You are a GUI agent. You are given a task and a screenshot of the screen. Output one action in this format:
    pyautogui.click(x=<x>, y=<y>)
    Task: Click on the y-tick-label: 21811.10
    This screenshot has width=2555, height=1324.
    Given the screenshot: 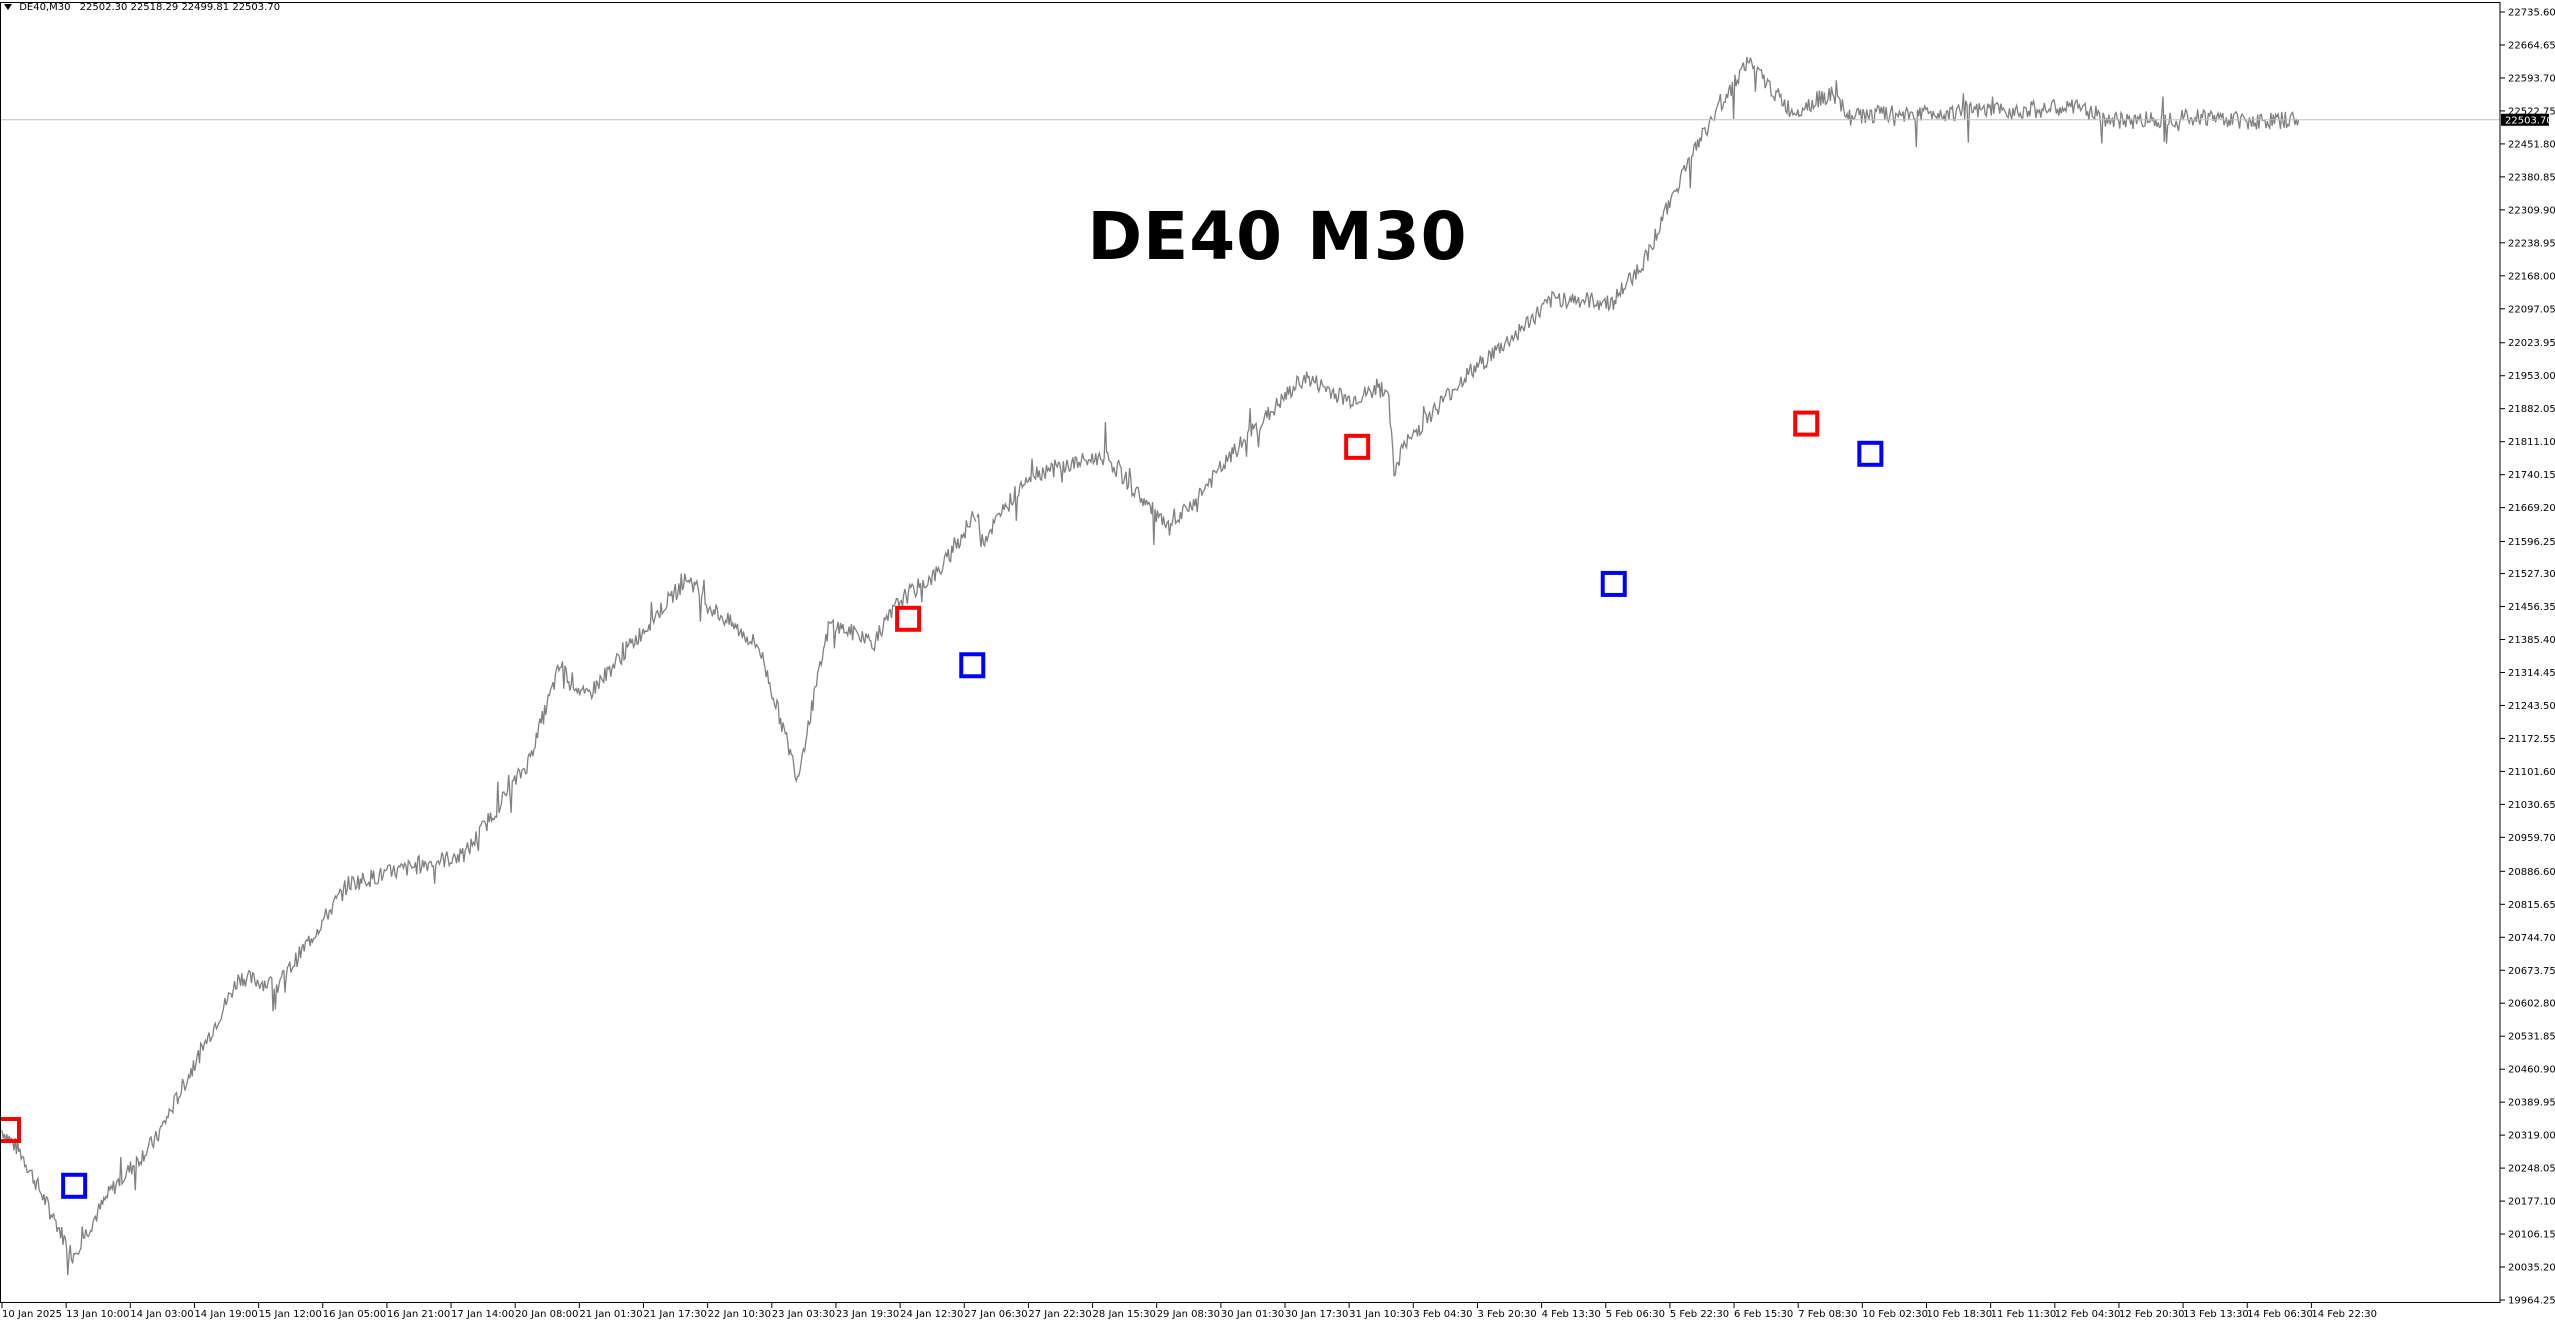 What is the action you would take?
    pyautogui.click(x=2531, y=442)
    